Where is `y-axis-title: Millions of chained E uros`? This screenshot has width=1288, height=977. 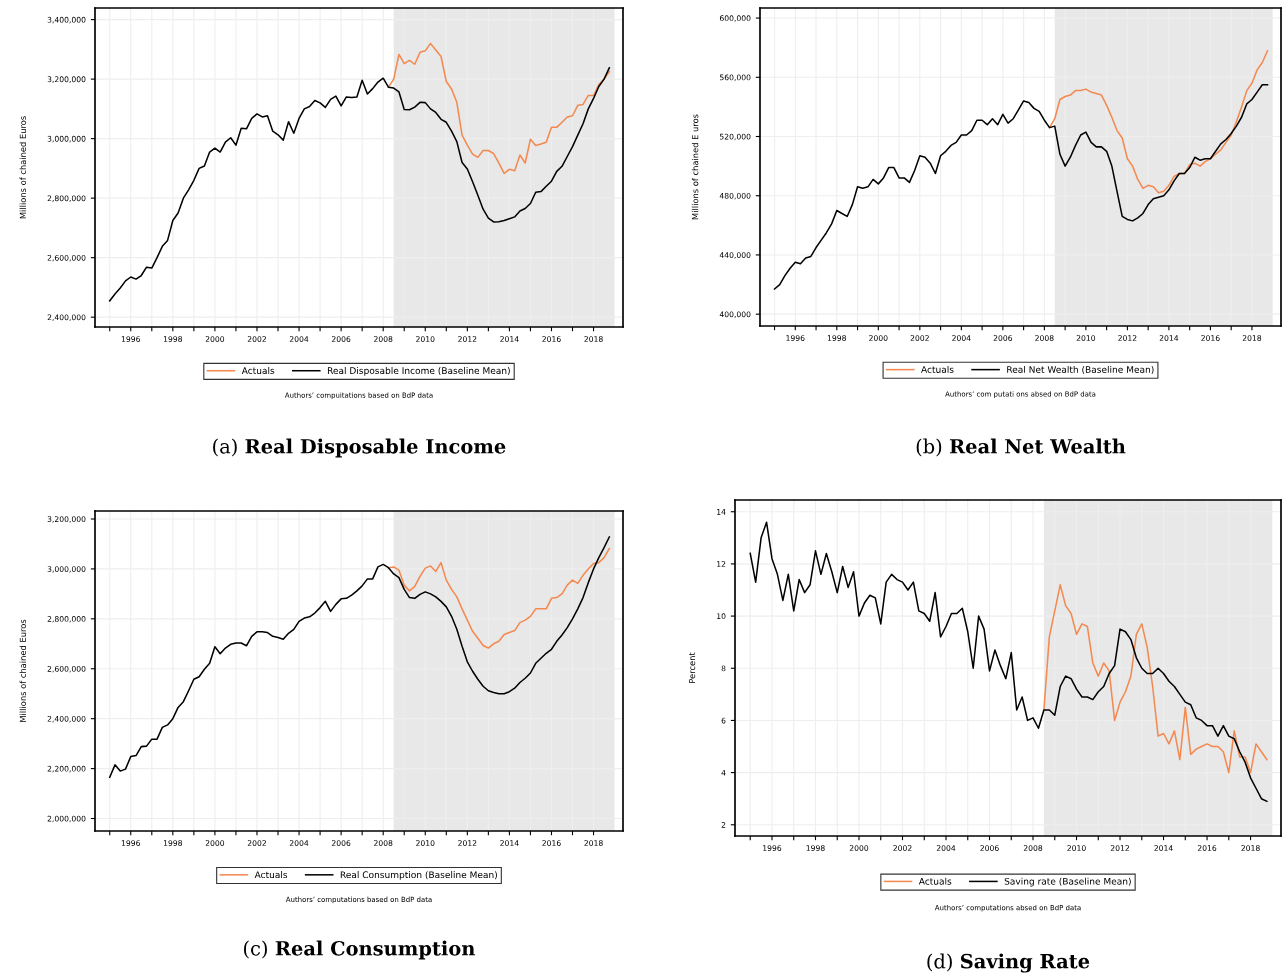
y-axis-title: Millions of chained E uros is located at coordinates (695, 167).